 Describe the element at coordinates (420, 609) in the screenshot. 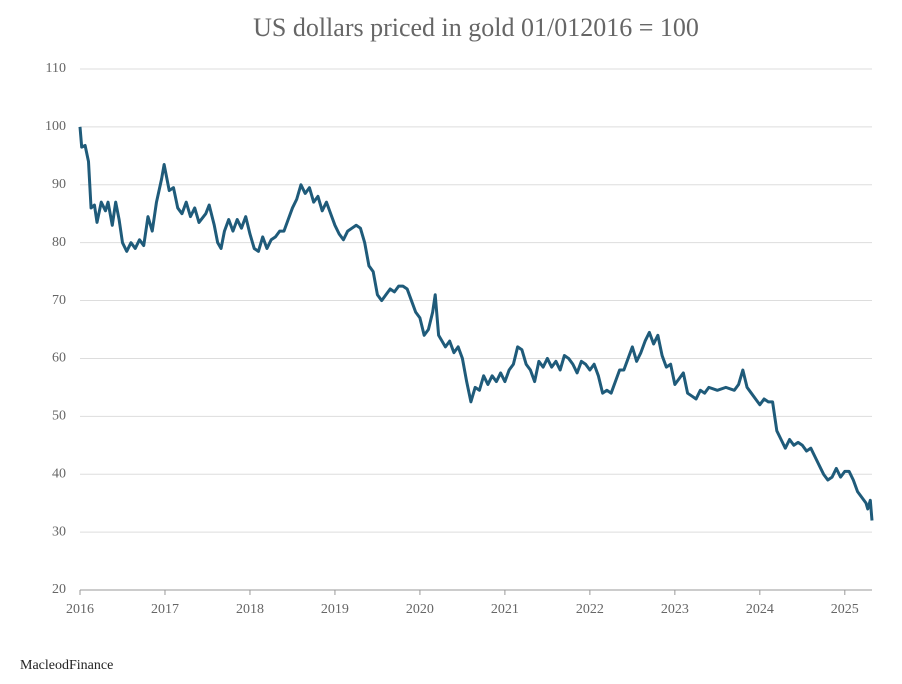

I see `x-tick-label: 2020` at that location.